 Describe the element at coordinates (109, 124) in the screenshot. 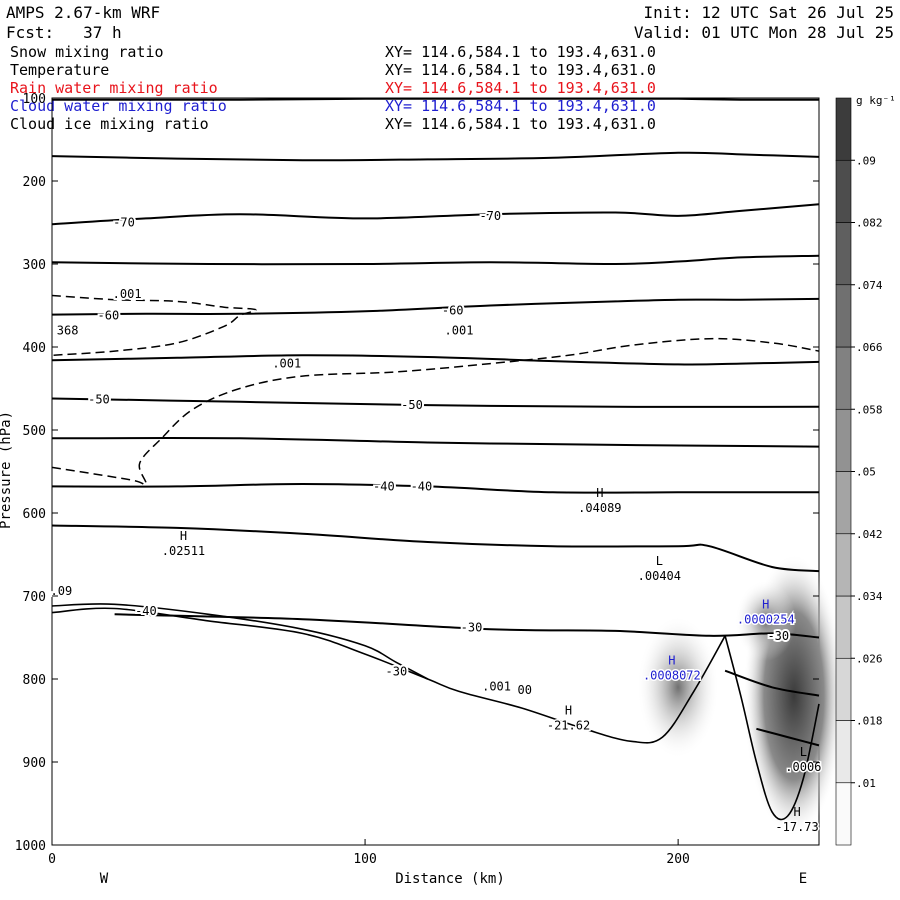

I see `field-name: Cloud ice mixing ratio` at that location.